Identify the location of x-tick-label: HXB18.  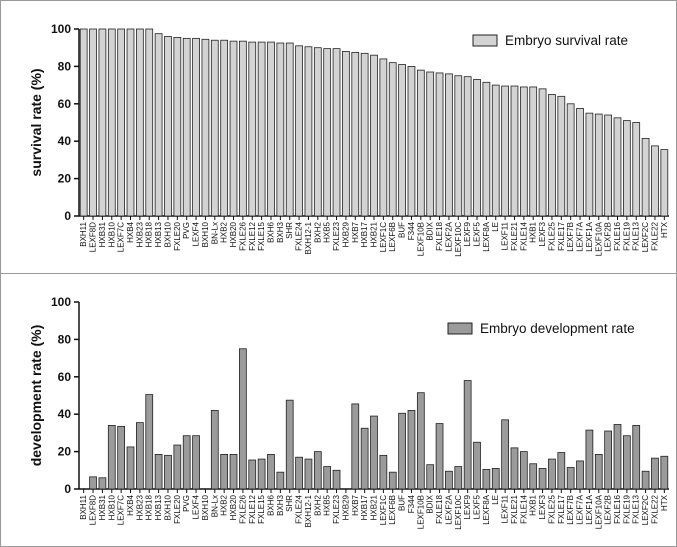
(149, 234).